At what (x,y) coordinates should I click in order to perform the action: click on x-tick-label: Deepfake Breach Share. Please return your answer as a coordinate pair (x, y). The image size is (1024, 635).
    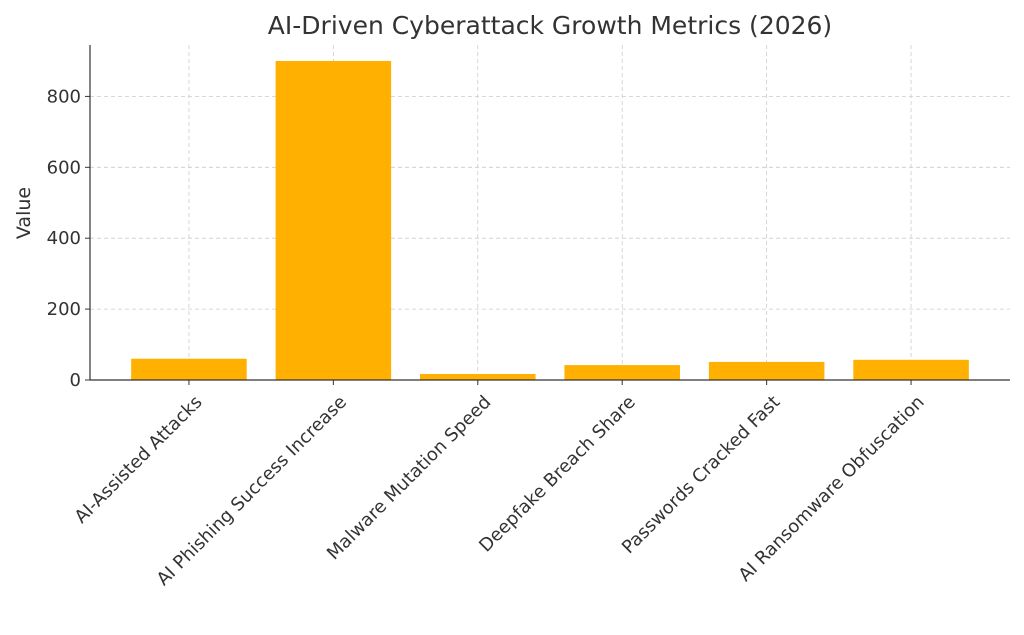
    Looking at the image, I should click on (557, 474).